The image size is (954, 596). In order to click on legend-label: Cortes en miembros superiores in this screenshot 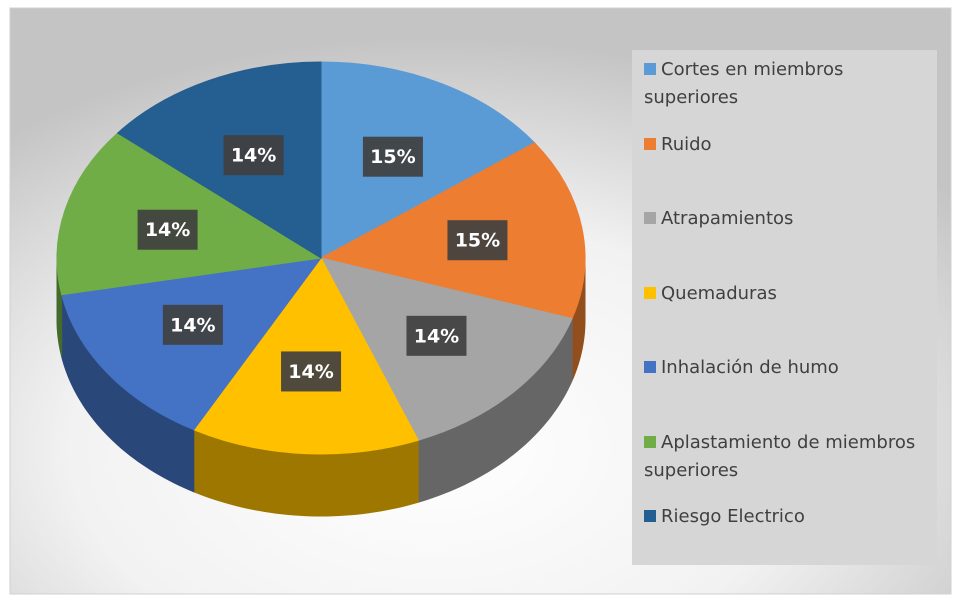, I will do `click(744, 83)`.